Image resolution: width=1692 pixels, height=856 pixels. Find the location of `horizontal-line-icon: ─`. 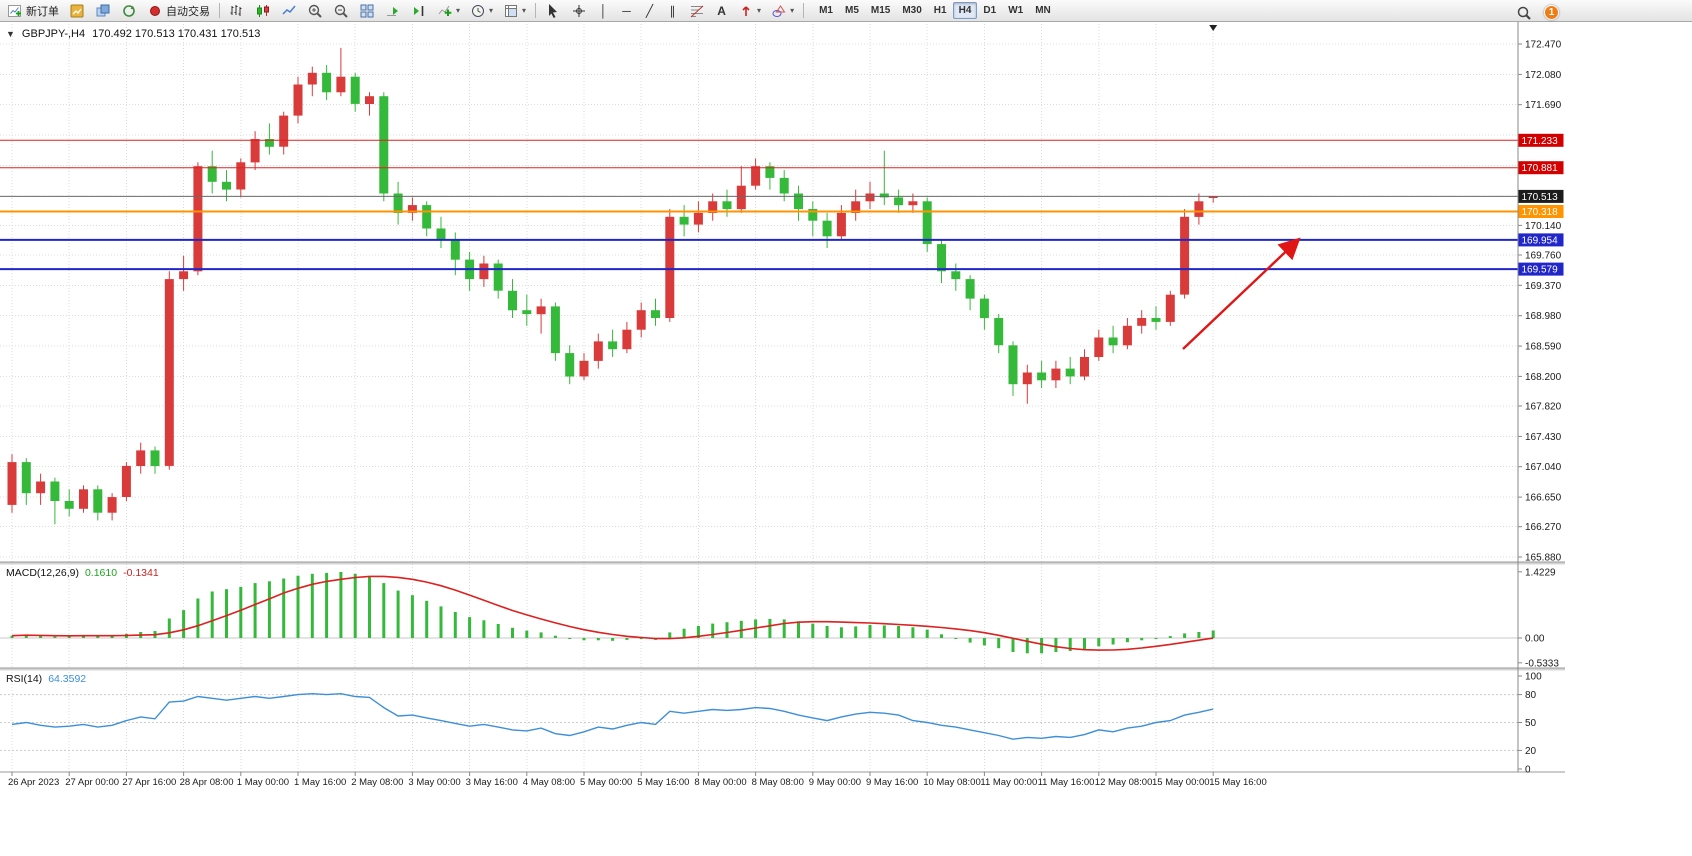

horizontal-line-icon: ─ is located at coordinates (626, 10).